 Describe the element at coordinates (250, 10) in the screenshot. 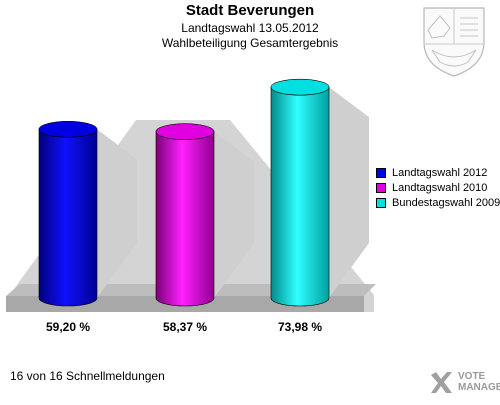

I see `chart-title: Stadt Beverungen` at that location.